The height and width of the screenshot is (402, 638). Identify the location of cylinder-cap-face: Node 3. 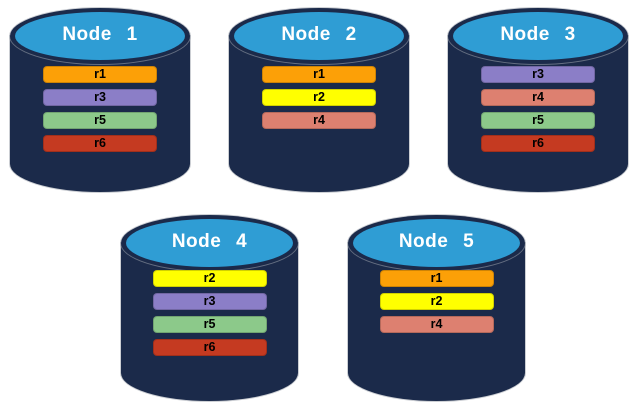
(538, 36).